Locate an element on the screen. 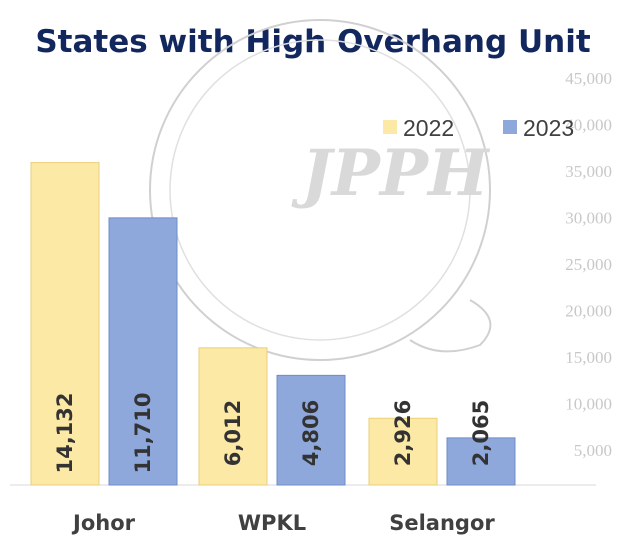 Image resolution: width=626 pixels, height=551 pixels. x-tick-label: WPKL is located at coordinates (272, 523).